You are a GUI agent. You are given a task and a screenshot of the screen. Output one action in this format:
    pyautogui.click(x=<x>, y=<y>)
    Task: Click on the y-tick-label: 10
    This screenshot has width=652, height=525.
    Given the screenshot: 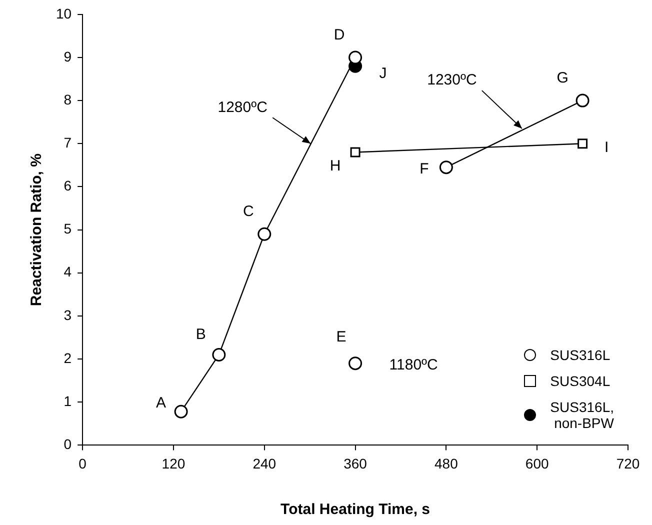 What is the action you would take?
    pyautogui.click(x=64, y=13)
    